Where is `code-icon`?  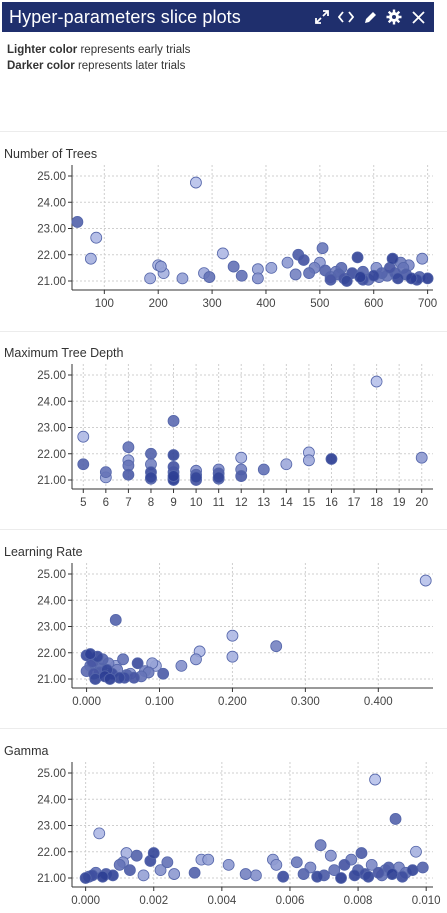
code-icon is located at coordinates (346, 17).